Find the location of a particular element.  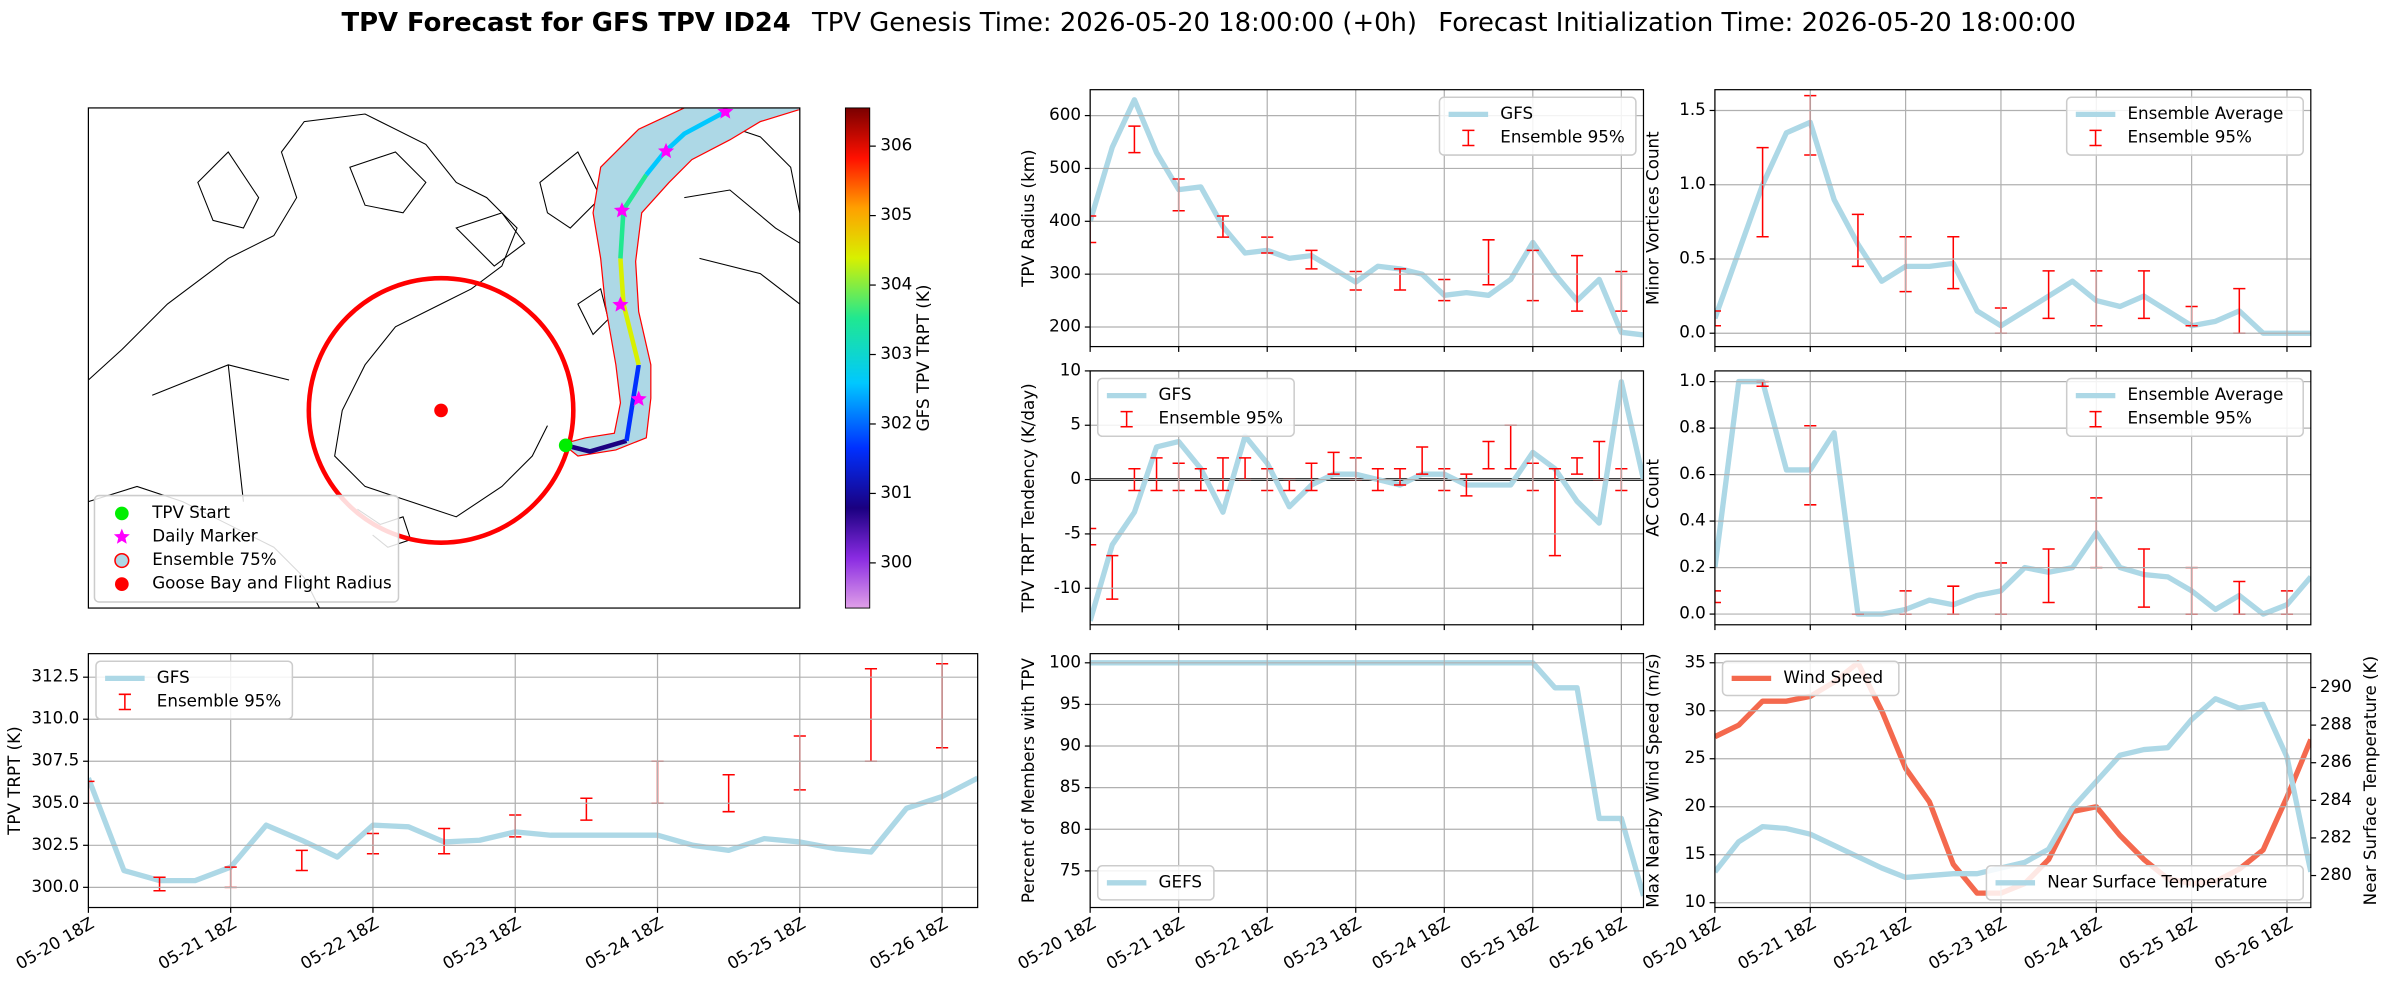

y2-tick-label: 288 is located at coordinates (2336, 724).